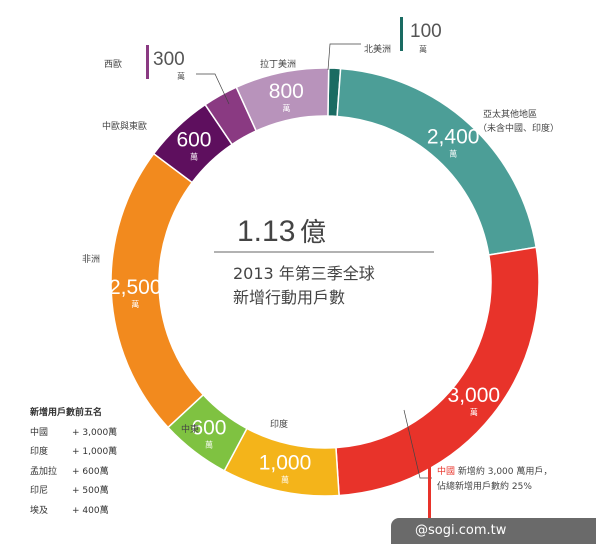 The width and height of the screenshot is (596, 544). Describe the element at coordinates (147, 62) in the screenshot. I see `callout-bar-western-europe` at that location.